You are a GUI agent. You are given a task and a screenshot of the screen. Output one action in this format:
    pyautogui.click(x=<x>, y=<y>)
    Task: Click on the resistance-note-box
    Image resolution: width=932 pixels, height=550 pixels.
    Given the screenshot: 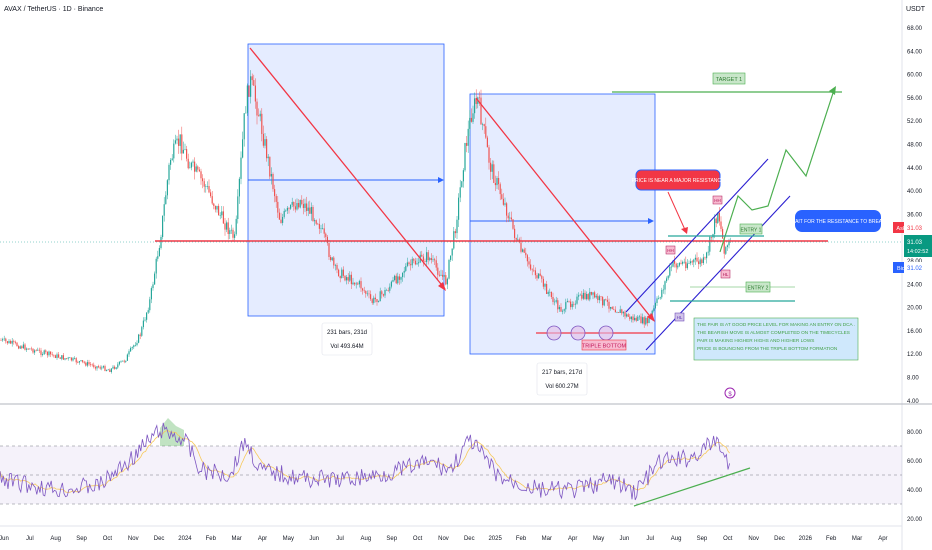 What is the action you would take?
    pyautogui.click(x=678, y=180)
    